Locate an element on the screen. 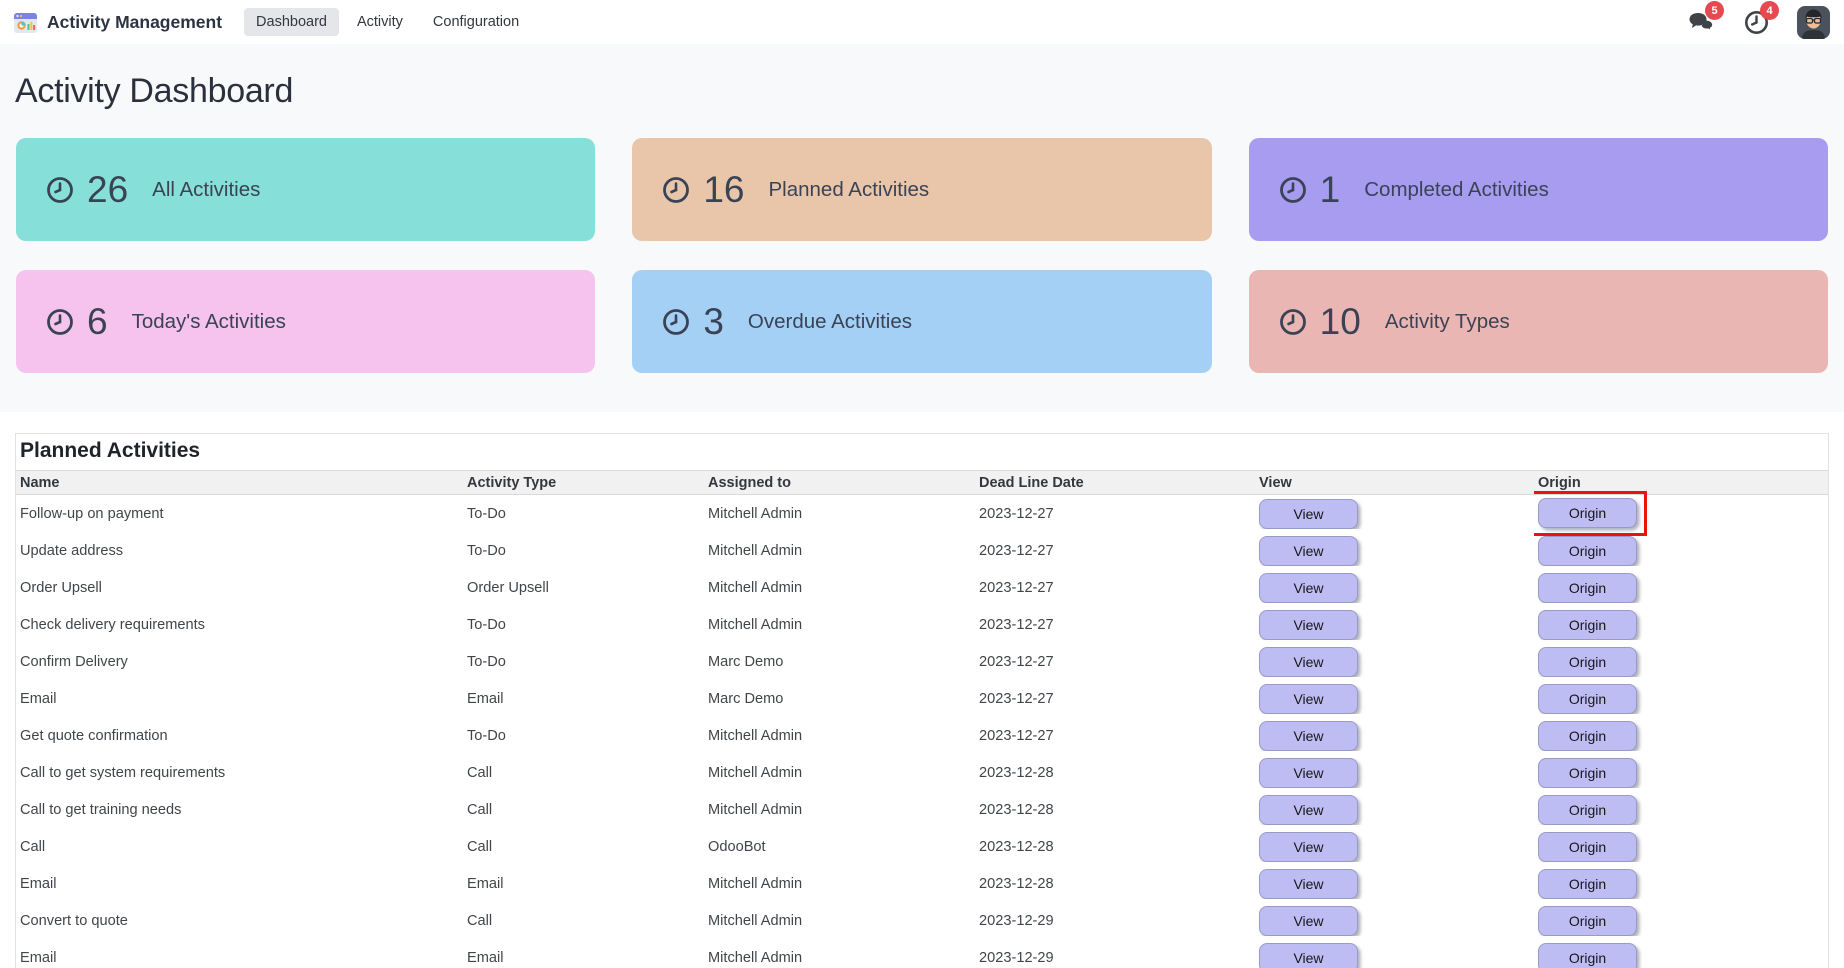 The height and width of the screenshot is (968, 1844). stat-card-activity-types: 10 Activity Types is located at coordinates (1538, 321).